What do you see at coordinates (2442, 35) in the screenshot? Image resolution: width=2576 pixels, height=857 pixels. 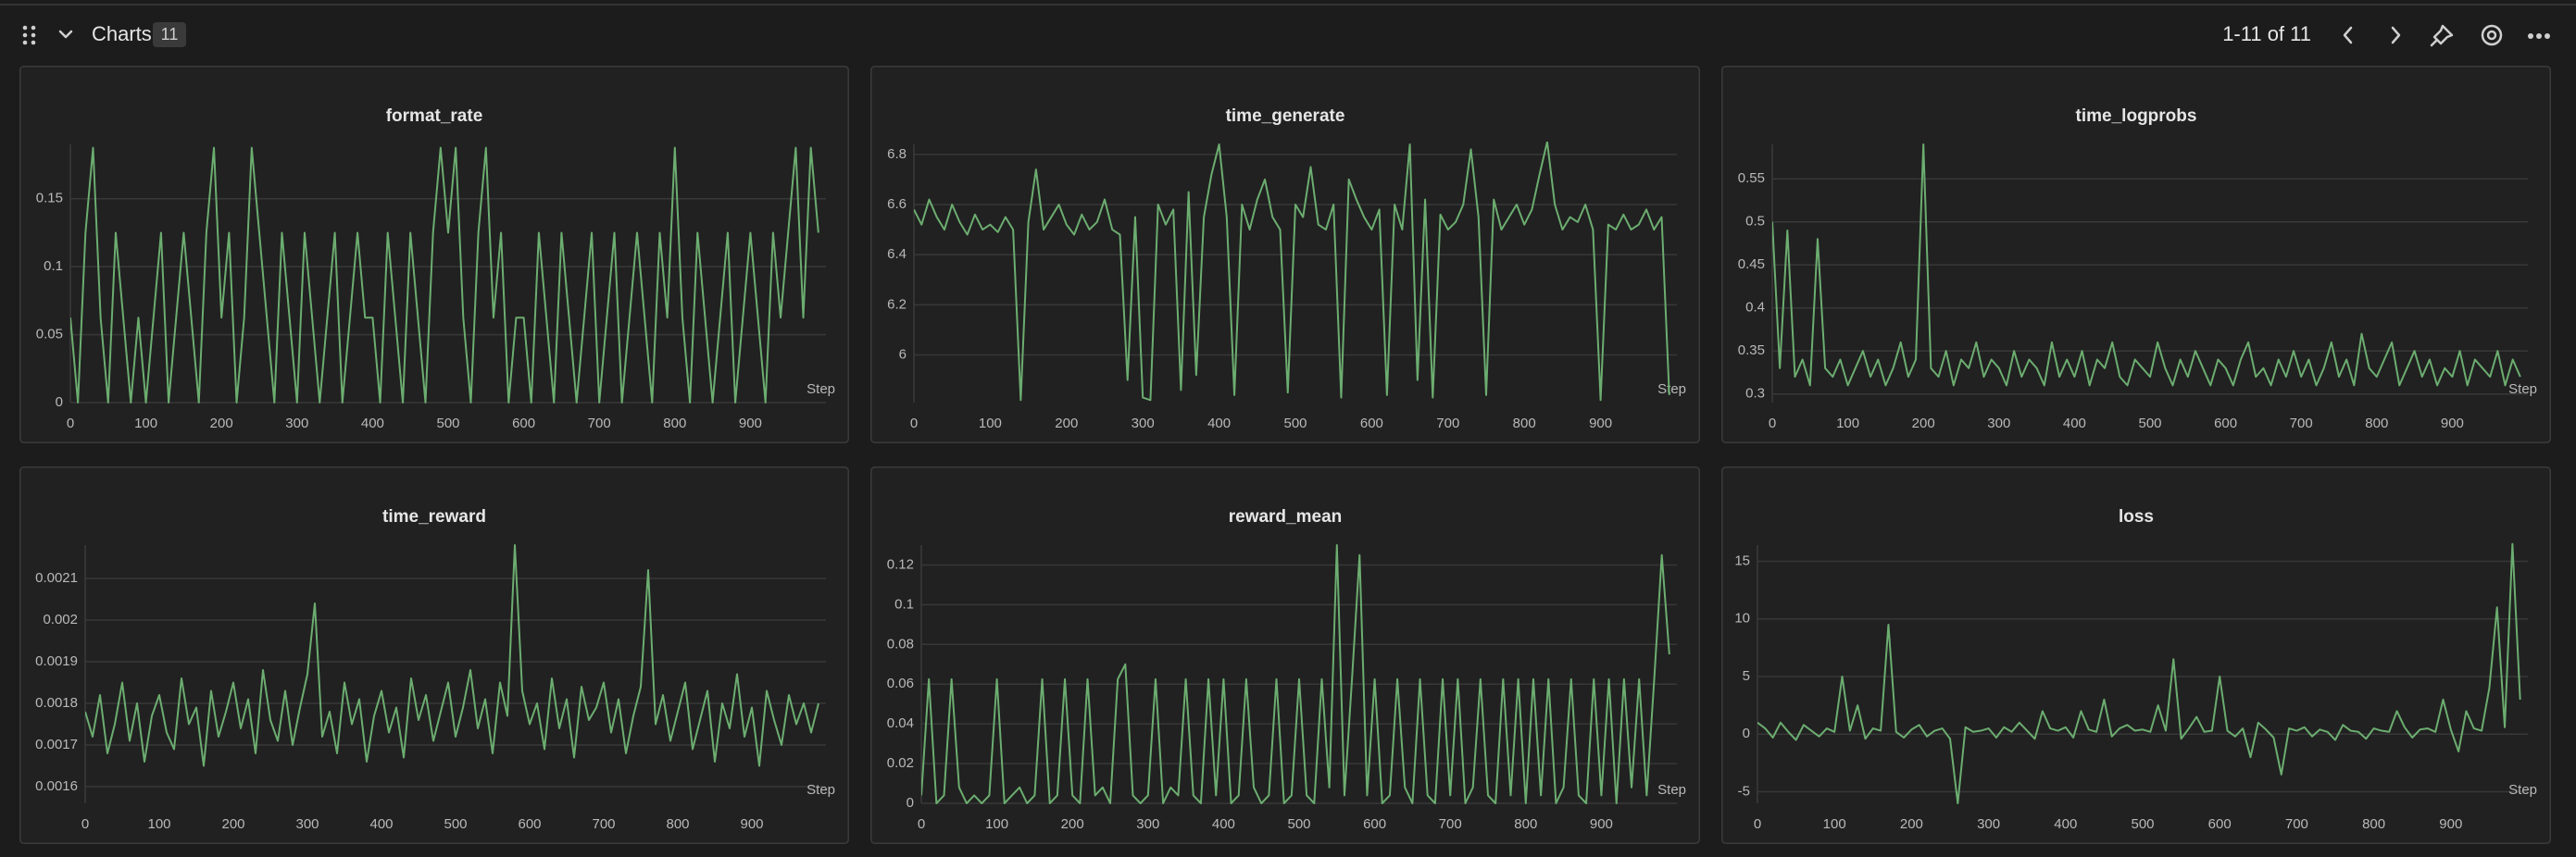 I see `pin-button` at bounding box center [2442, 35].